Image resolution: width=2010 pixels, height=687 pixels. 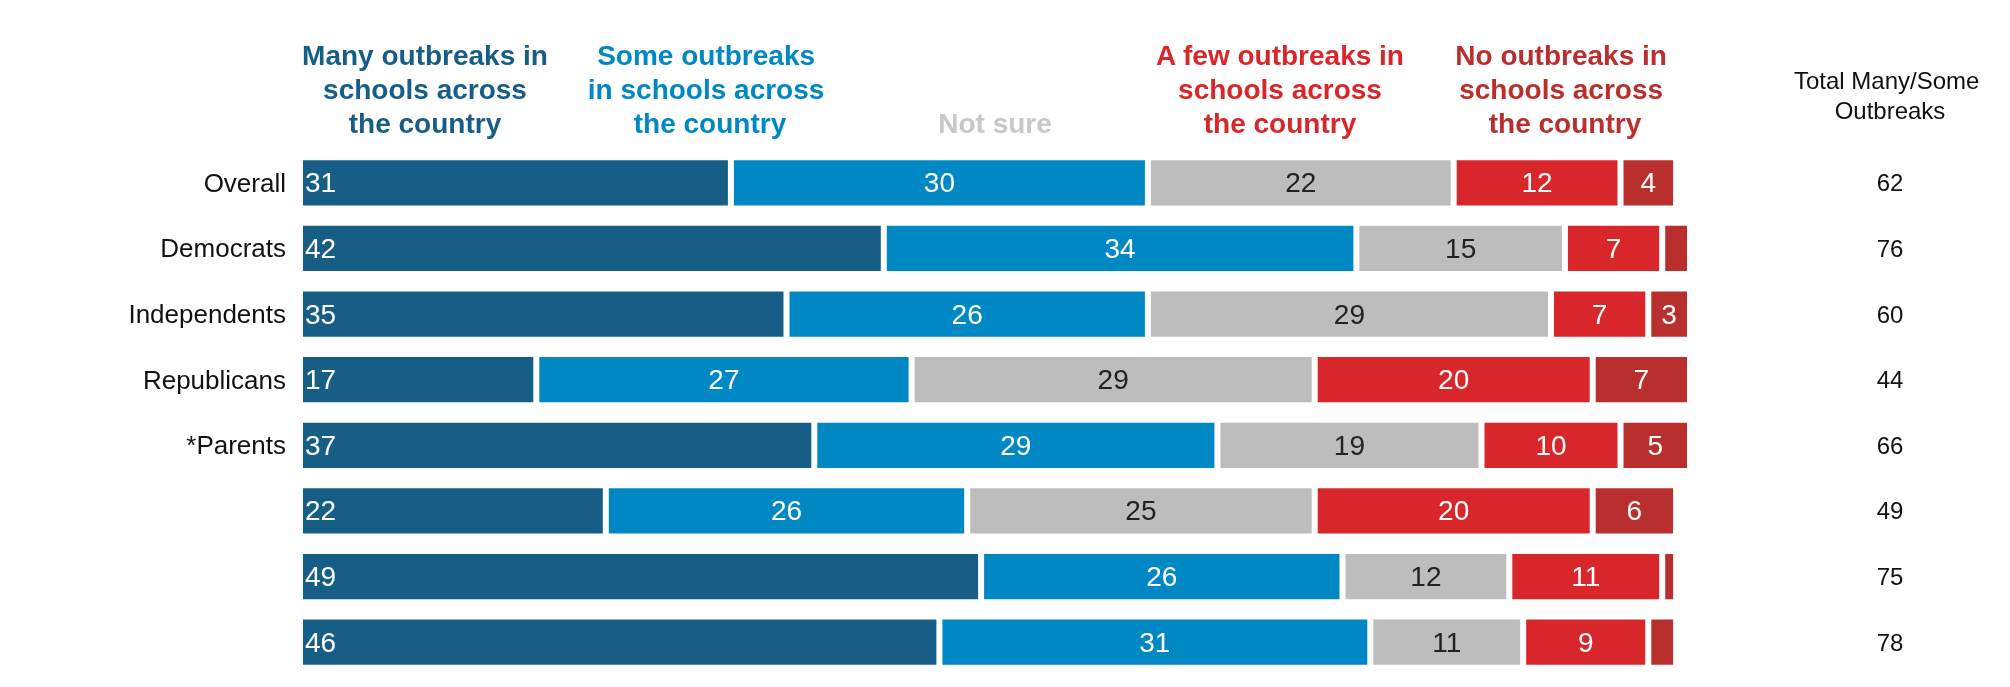 I want to click on series-label: Some outbreaks in schools across the country, so click(x=710, y=89).